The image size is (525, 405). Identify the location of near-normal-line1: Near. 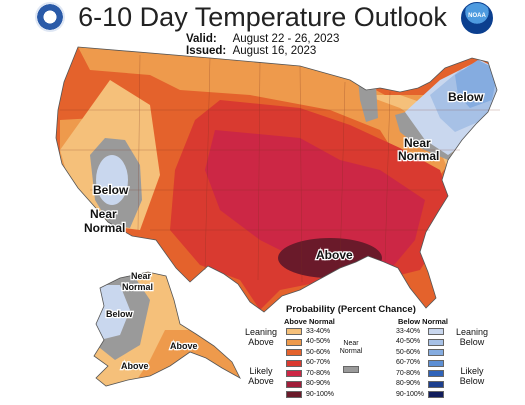
(351, 343).